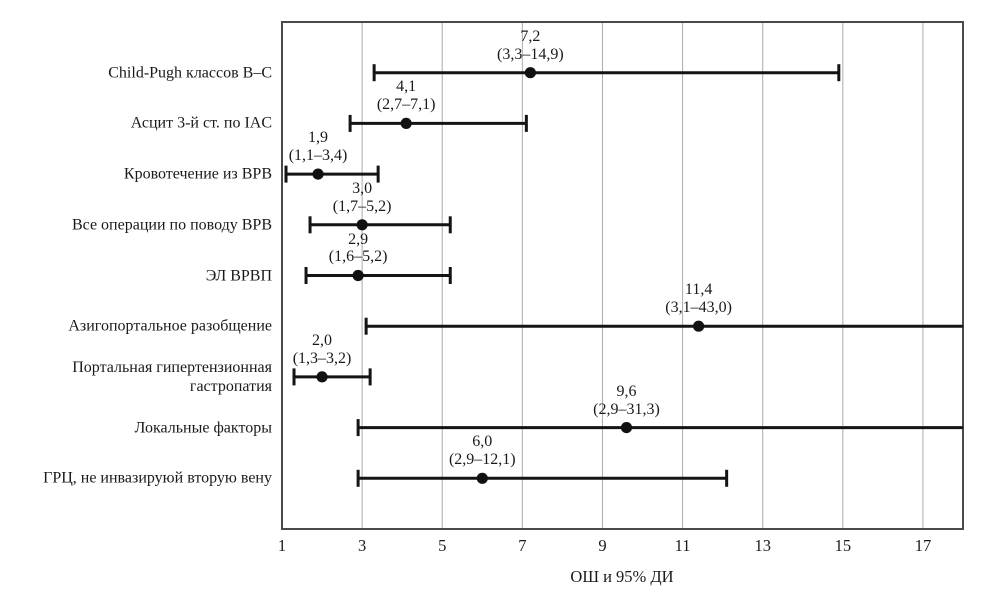 The height and width of the screenshot is (603, 998). What do you see at coordinates (157, 478) in the screenshot?
I see `row-label: ГРЦ, не инвазируюй вторую вену` at bounding box center [157, 478].